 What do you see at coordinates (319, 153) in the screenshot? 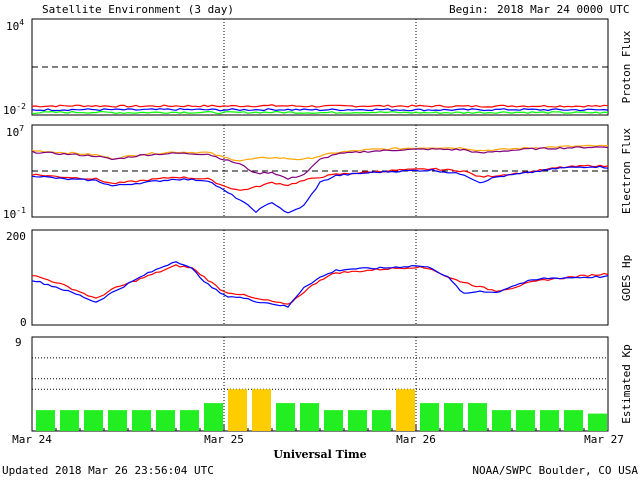
I see `electron-series-orange` at bounding box center [319, 153].